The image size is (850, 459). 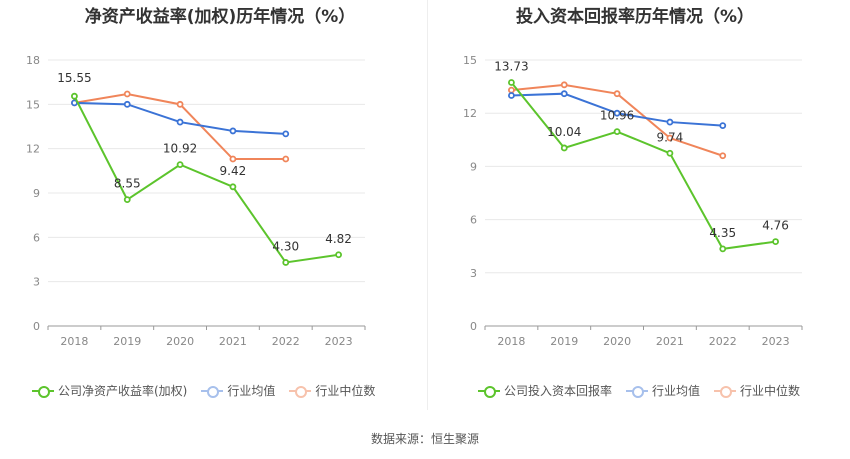 I want to click on data-label: 9.74, so click(x=670, y=137).